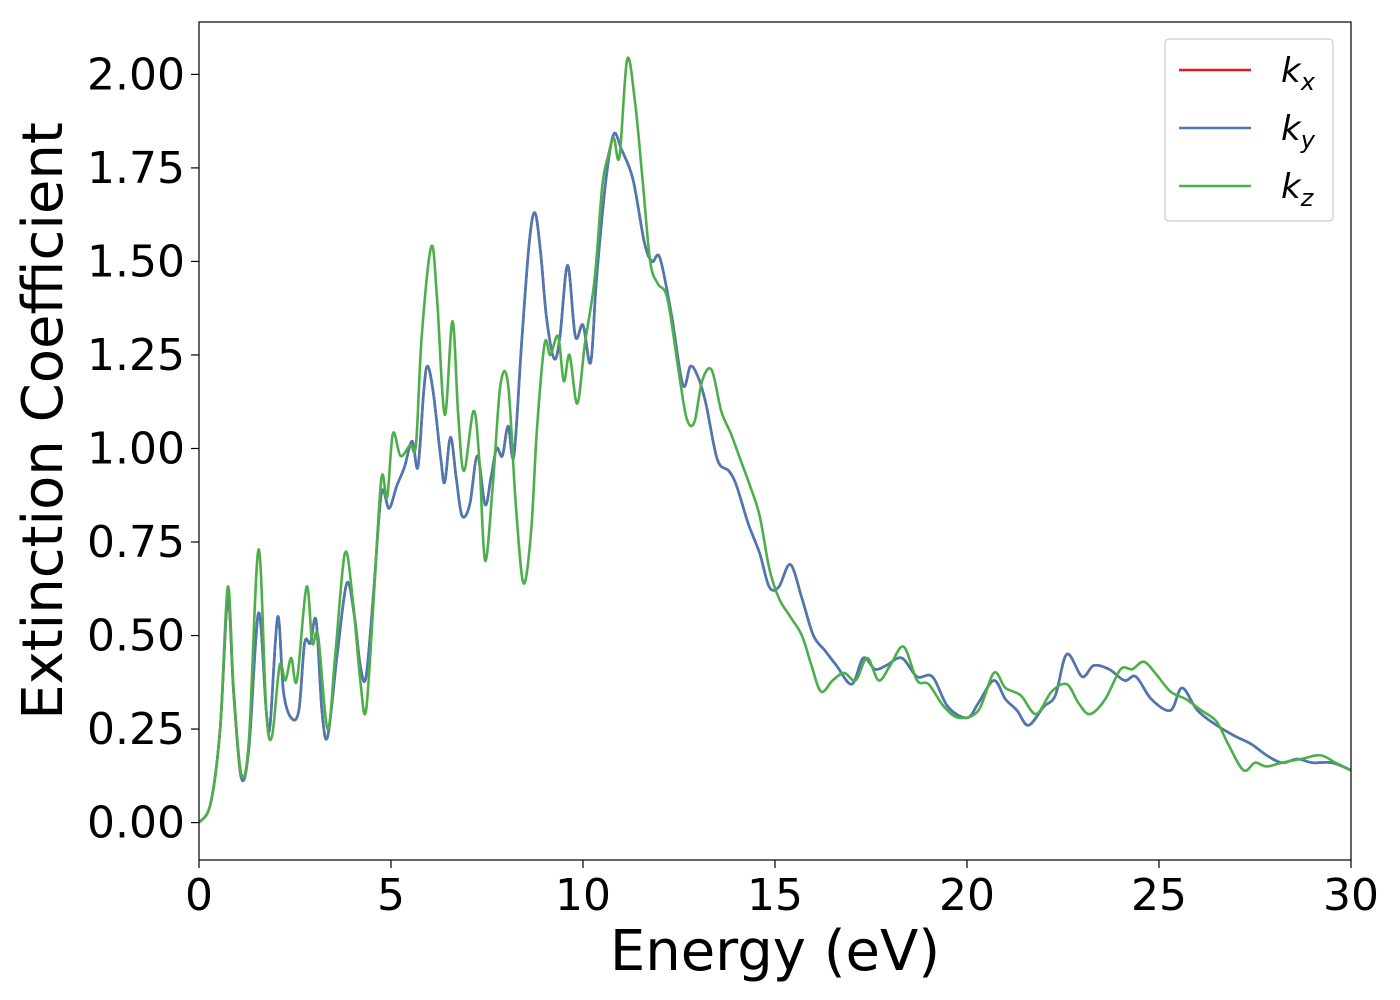 This screenshot has height=1000, width=1400. What do you see at coordinates (136, 355) in the screenshot?
I see `y-tick-label: 1.25` at bounding box center [136, 355].